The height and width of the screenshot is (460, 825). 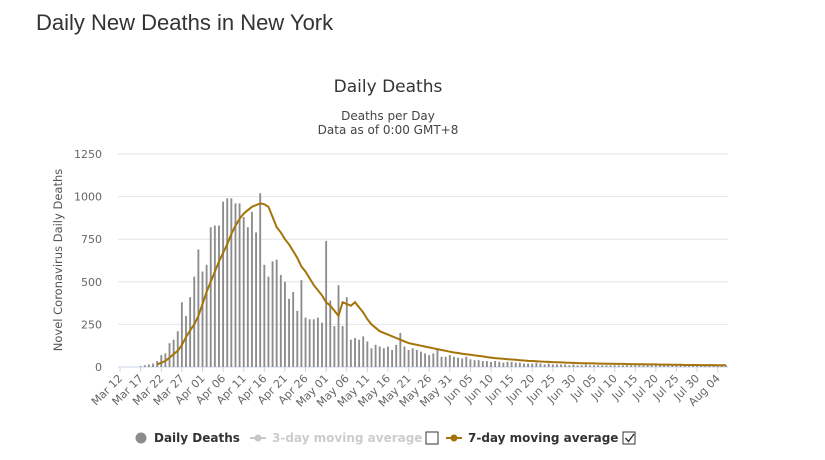 I want to click on y-tick-label: 1250, so click(x=88, y=154).